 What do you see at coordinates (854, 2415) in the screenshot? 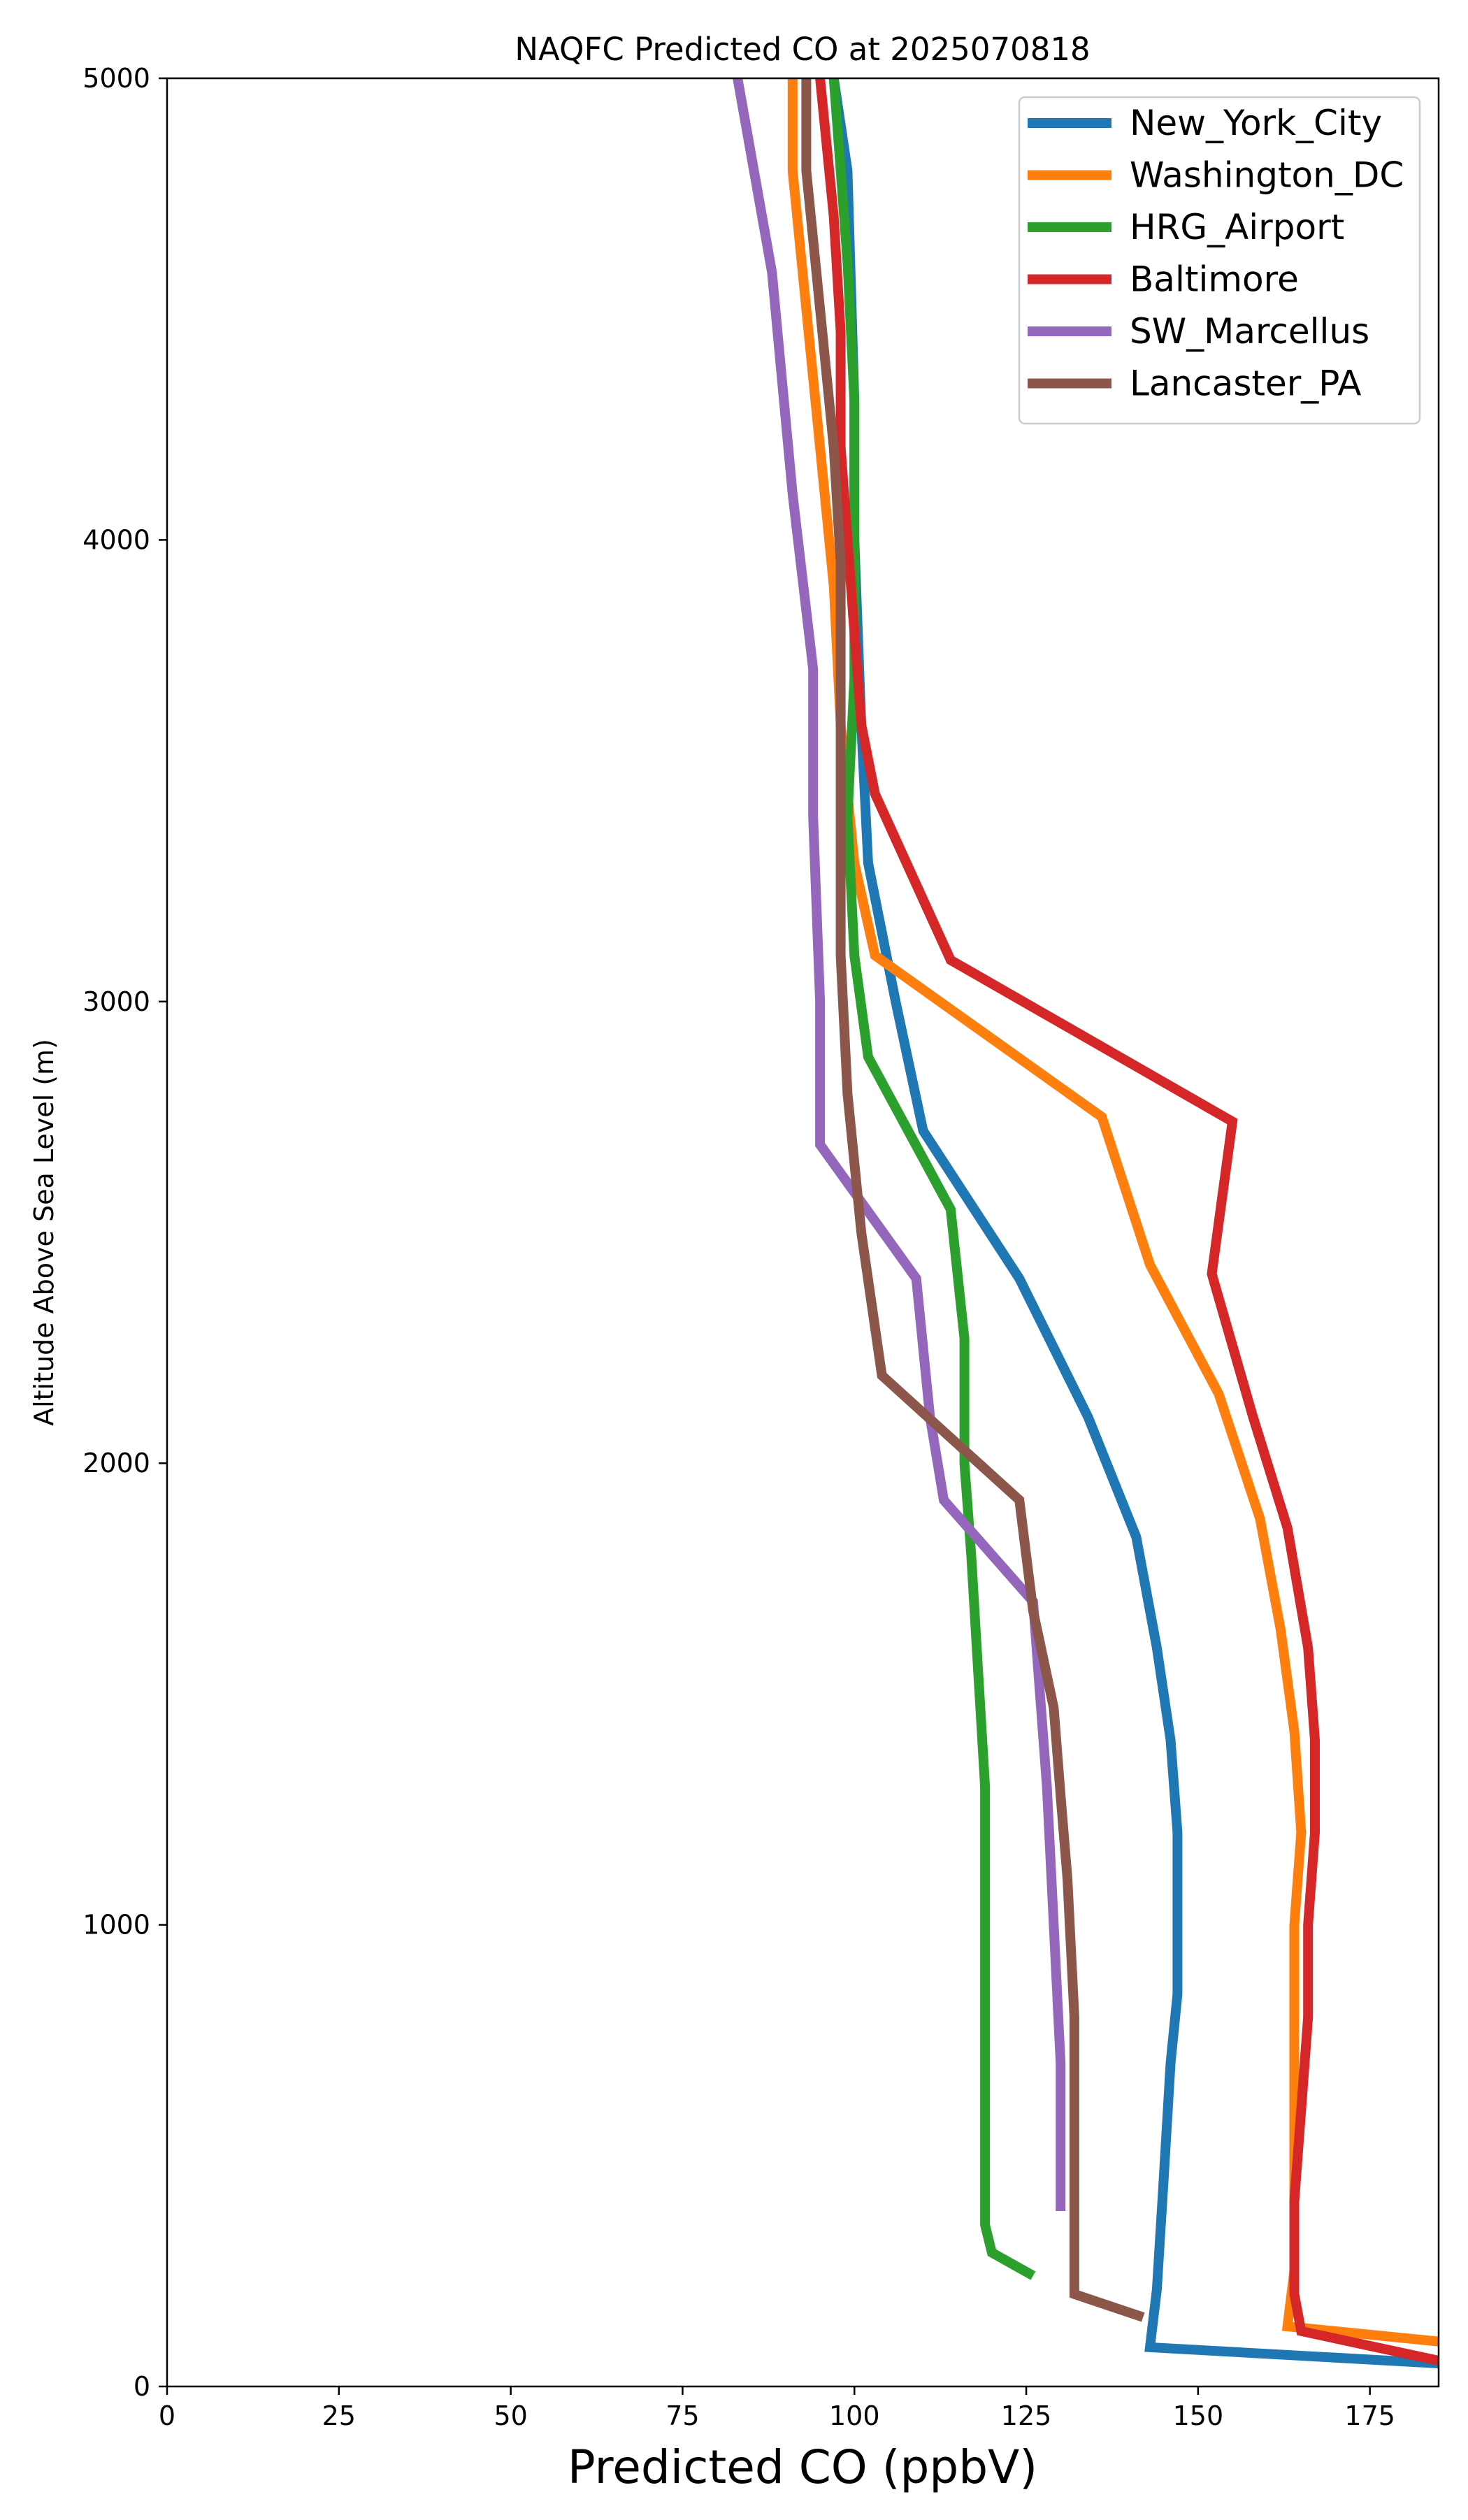
I see `x-tick-label: 100` at bounding box center [854, 2415].